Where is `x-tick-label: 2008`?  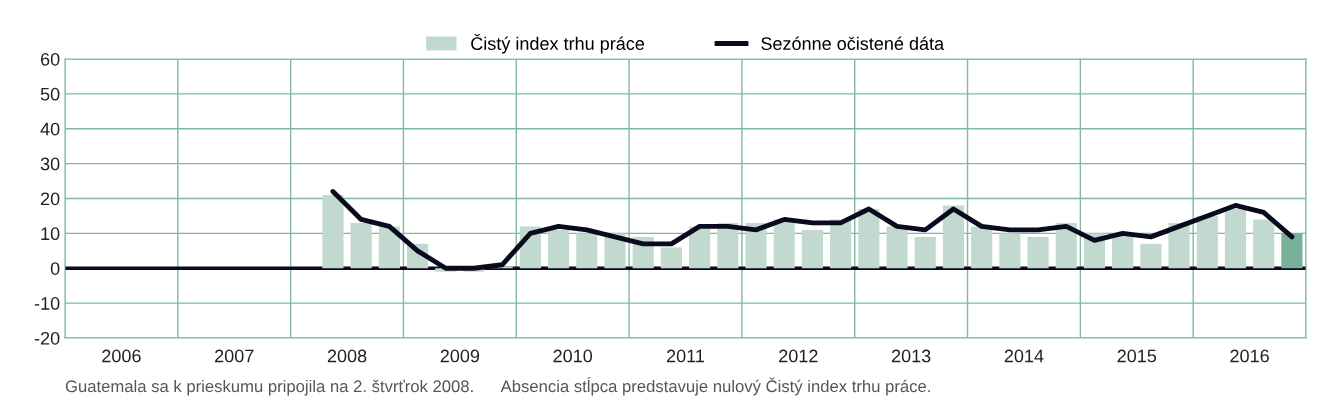 x-tick-label: 2008 is located at coordinates (347, 356).